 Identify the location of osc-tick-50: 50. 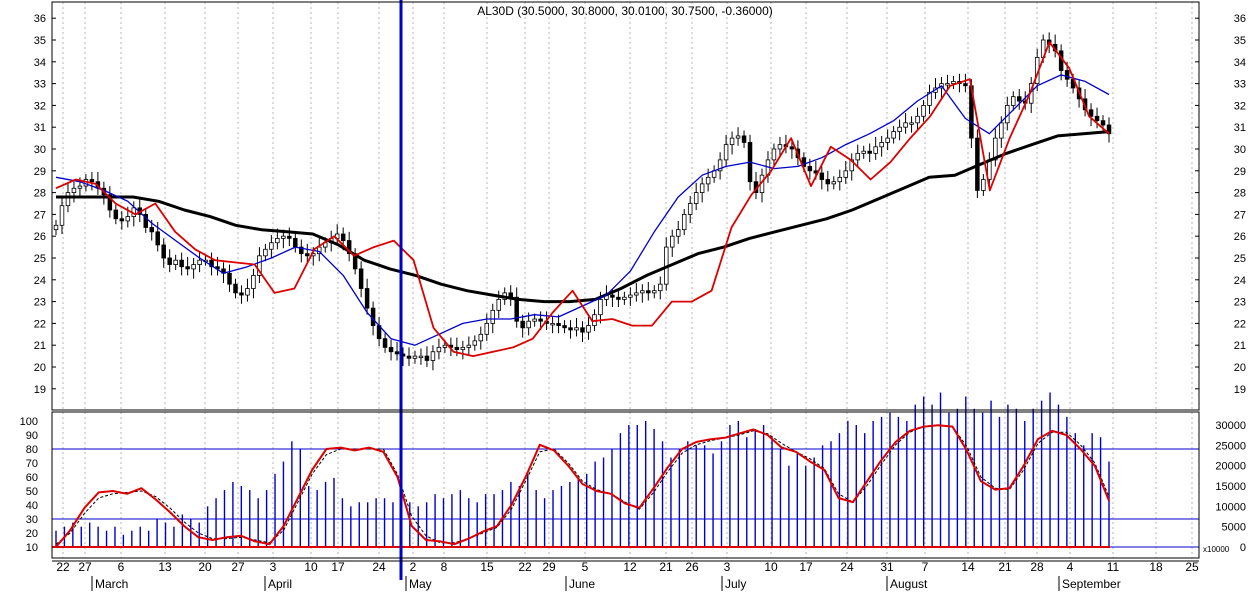
(32, 492).